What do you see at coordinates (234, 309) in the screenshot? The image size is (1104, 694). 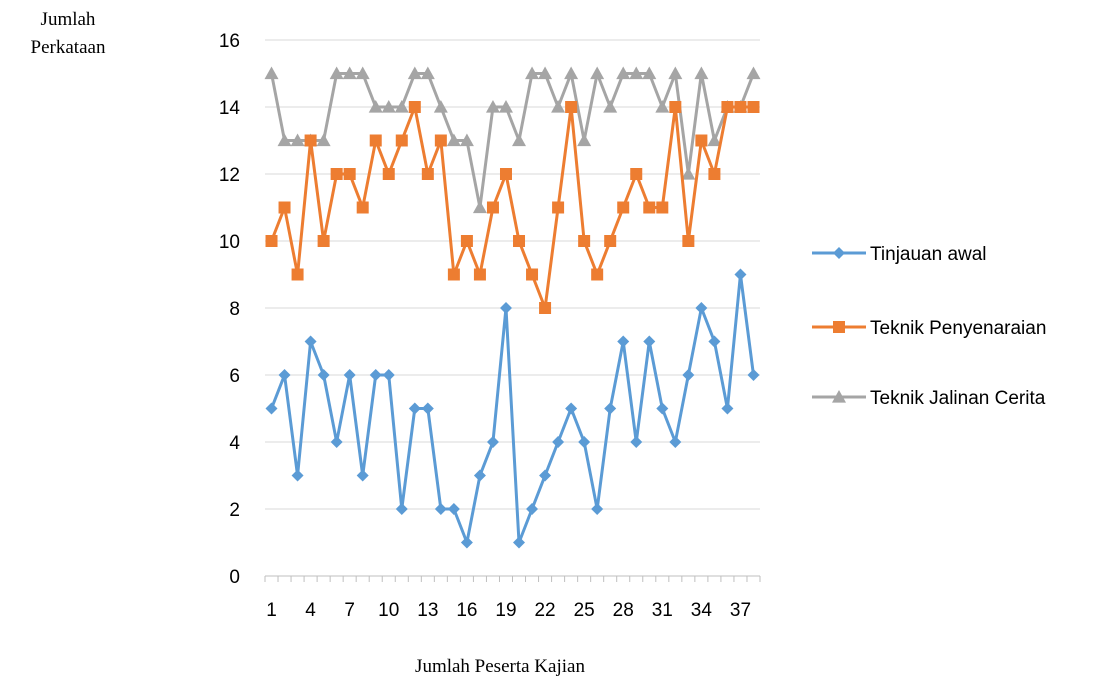 I see `y-tick-label-8: 8` at bounding box center [234, 309].